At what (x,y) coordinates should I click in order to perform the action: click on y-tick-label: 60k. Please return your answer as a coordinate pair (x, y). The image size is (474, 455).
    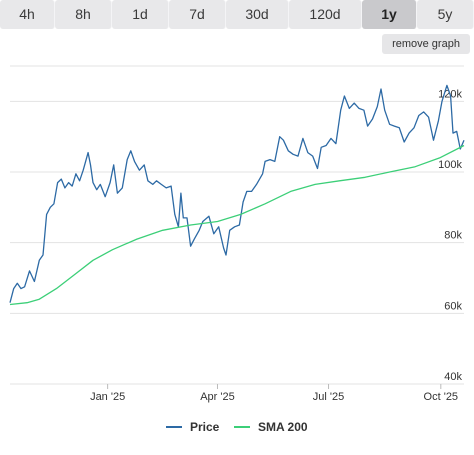
    Looking at the image, I should click on (453, 306).